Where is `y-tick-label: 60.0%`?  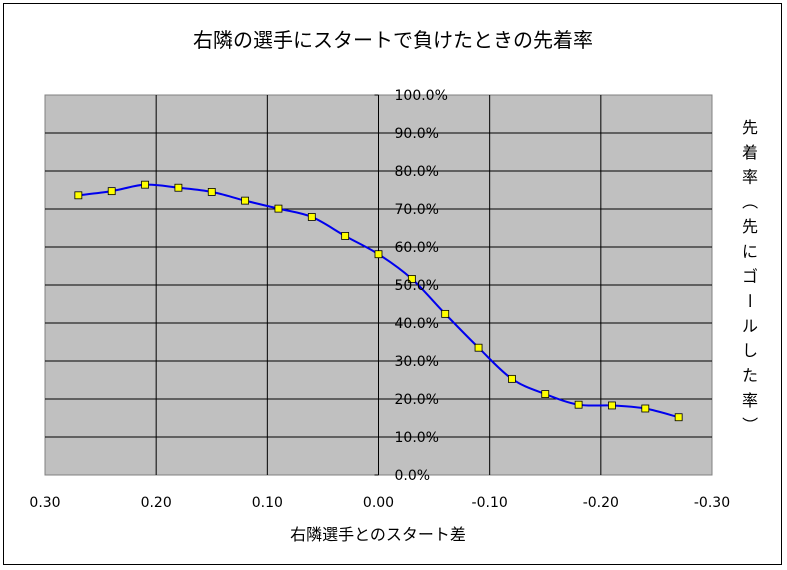 y-tick-label: 60.0% is located at coordinates (417, 248).